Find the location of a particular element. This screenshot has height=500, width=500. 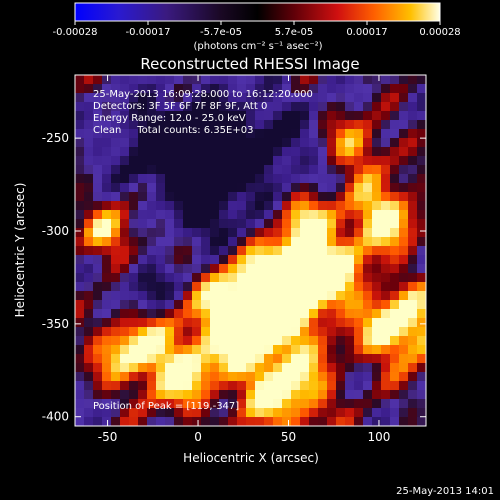

x-tick-label: -50 is located at coordinates (108, 437).